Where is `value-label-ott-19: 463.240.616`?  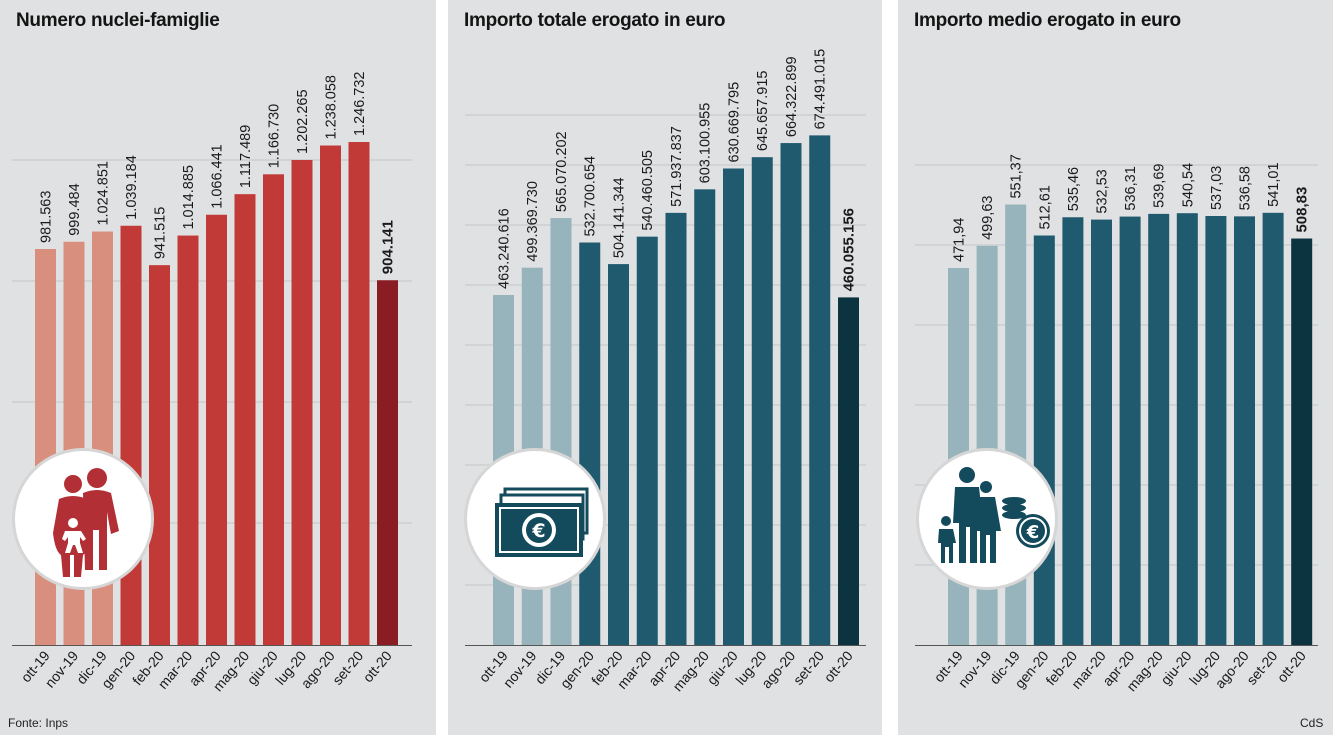 value-label-ott-19: 463.240.616 is located at coordinates (505, 248).